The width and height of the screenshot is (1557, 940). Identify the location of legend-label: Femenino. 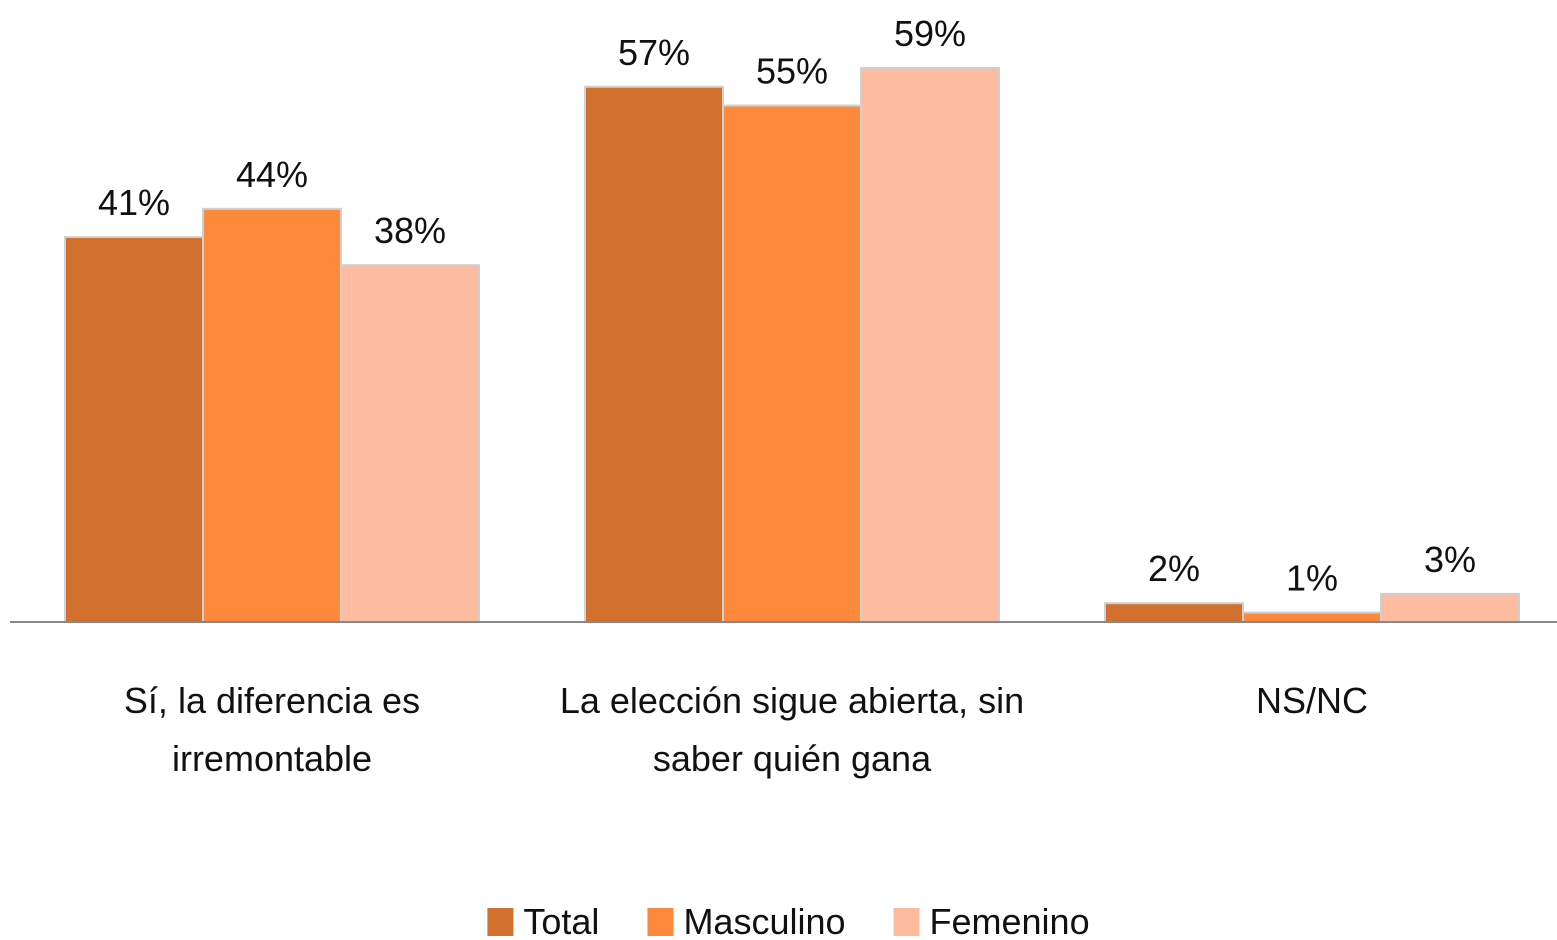
(1010, 920).